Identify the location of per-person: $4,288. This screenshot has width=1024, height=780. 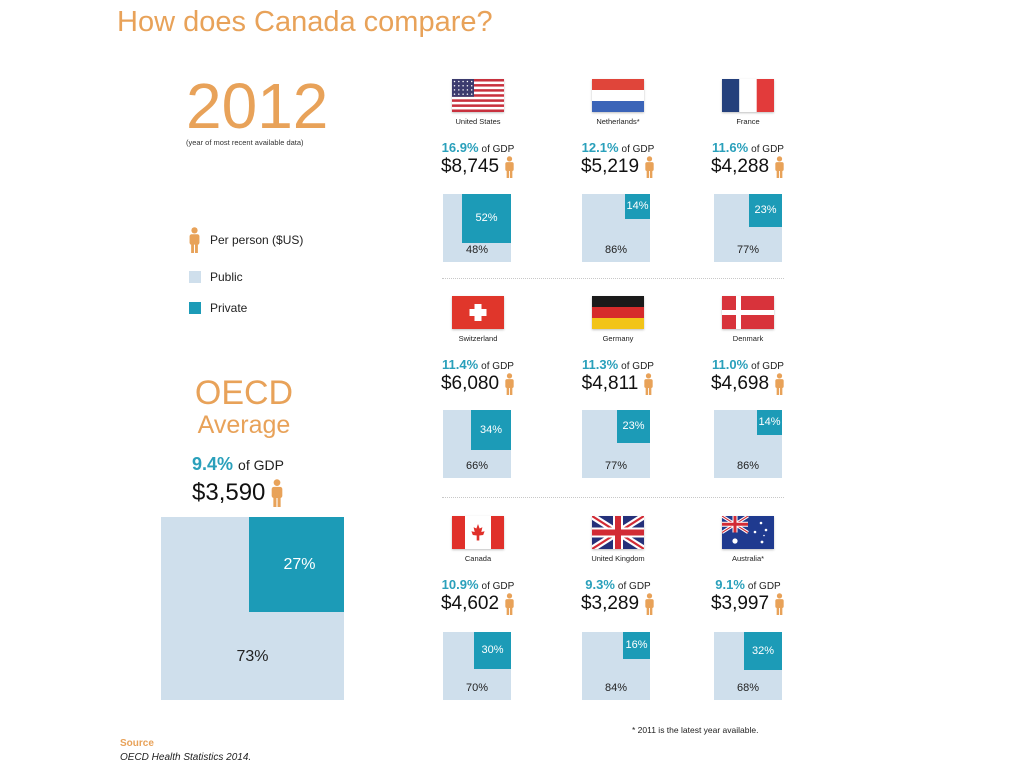
(748, 167).